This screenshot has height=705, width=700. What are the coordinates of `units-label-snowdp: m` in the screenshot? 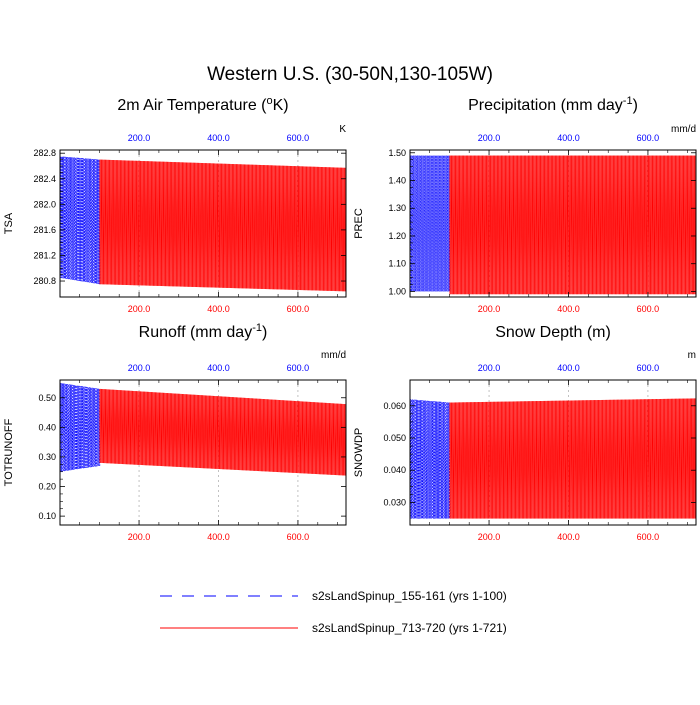 It's located at (692, 355).